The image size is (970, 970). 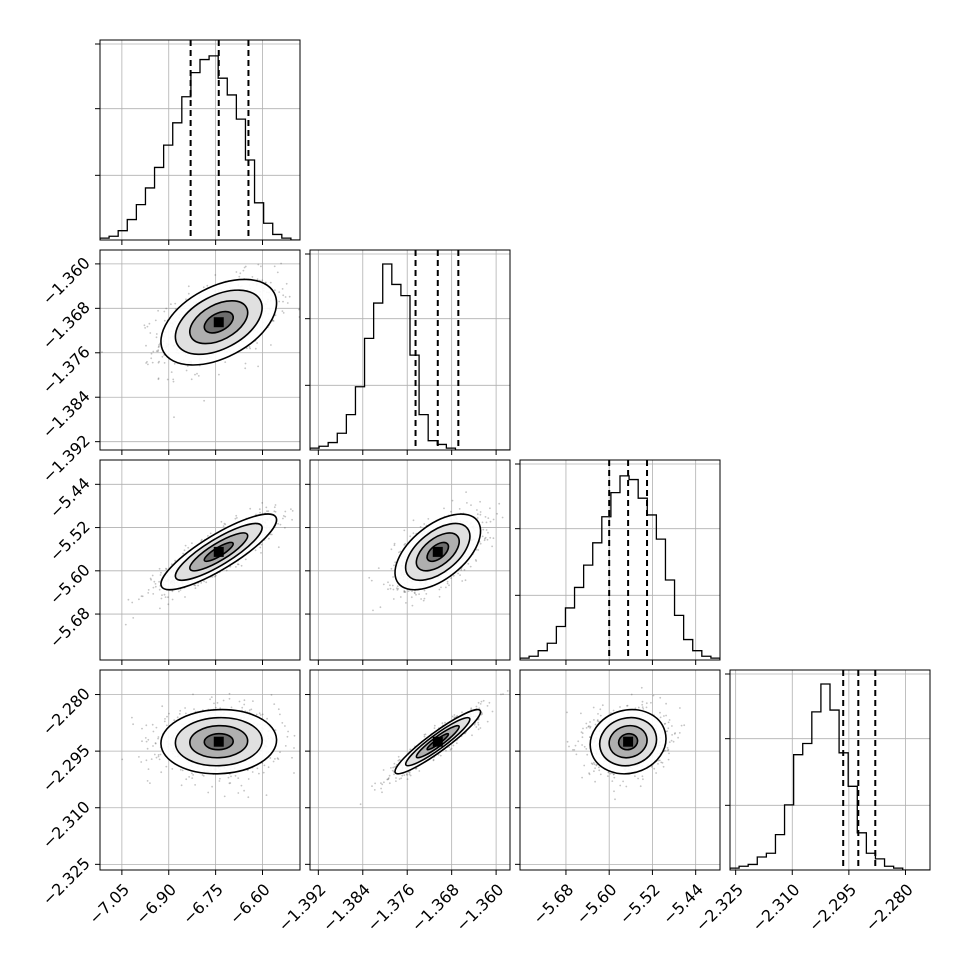 I want to click on y-tick-label: −5.60, so click(x=70, y=584).